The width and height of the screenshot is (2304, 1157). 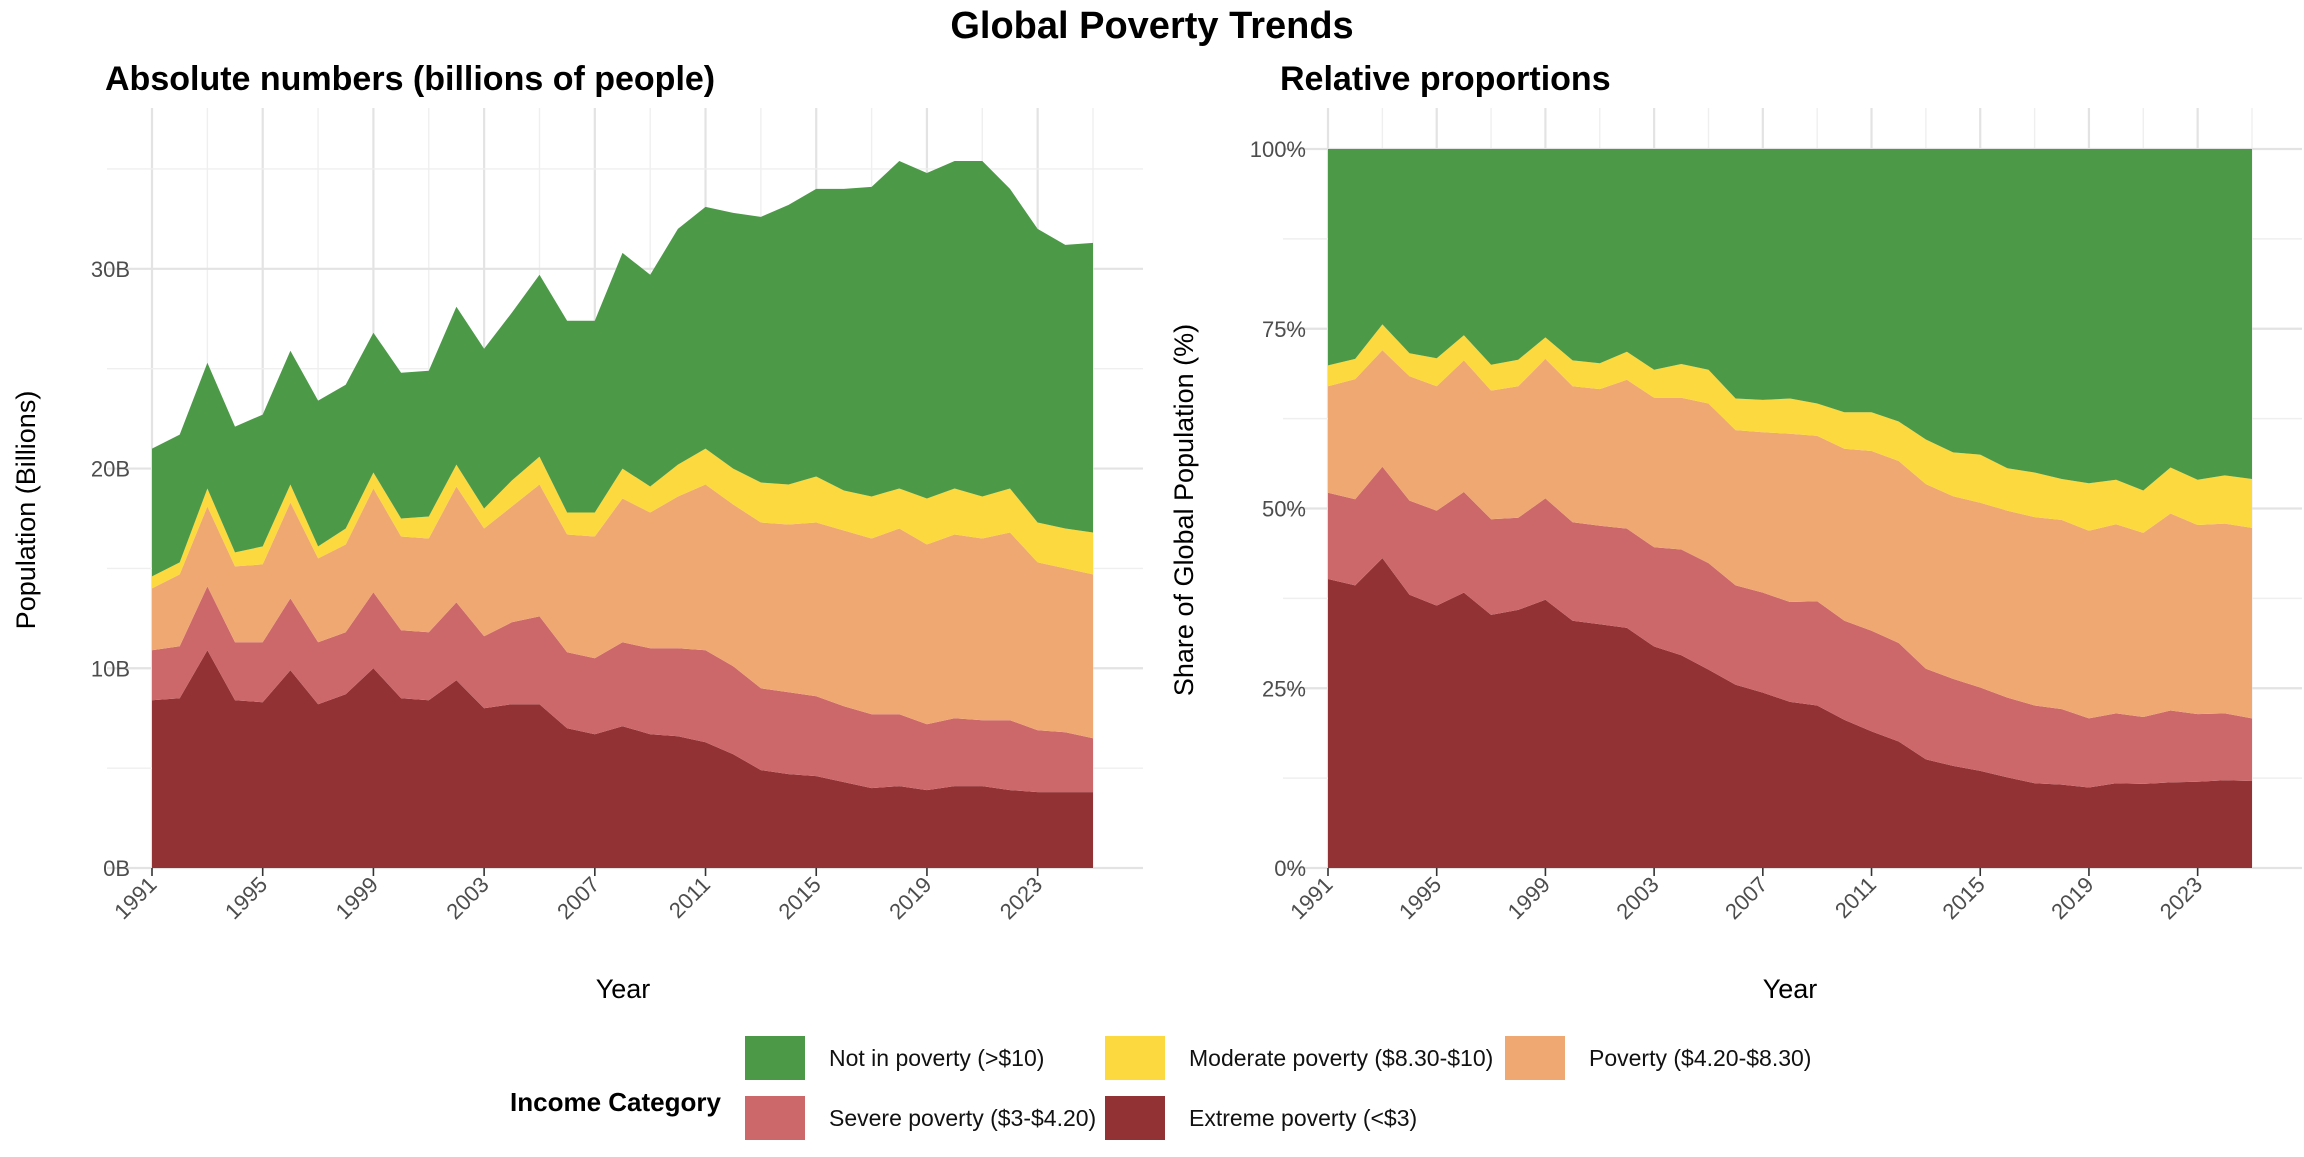 I want to click on x-tick-label-absolute: 2003, so click(x=467, y=898).